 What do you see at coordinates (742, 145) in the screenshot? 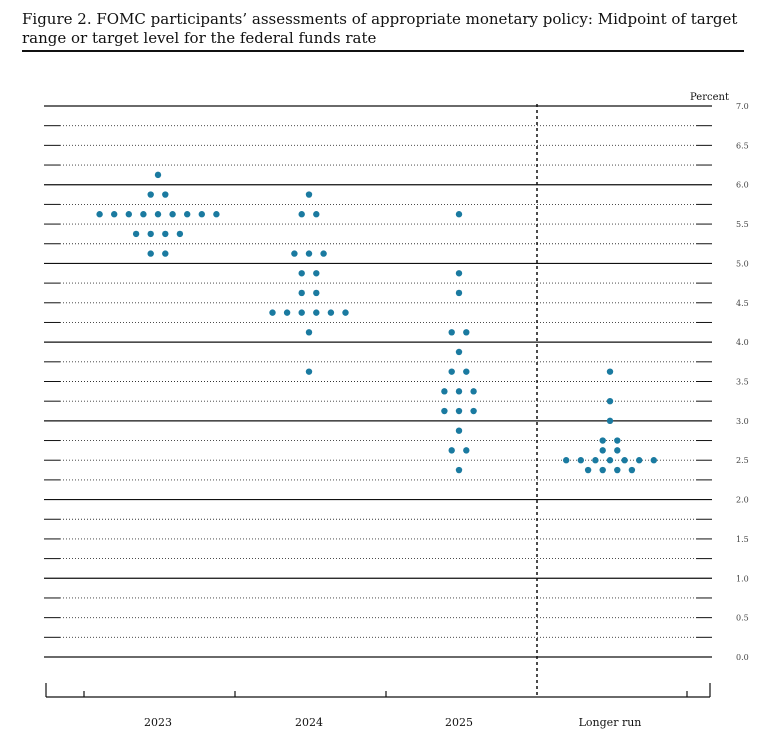
I see `y-tick-label: 6.5` at bounding box center [742, 145].